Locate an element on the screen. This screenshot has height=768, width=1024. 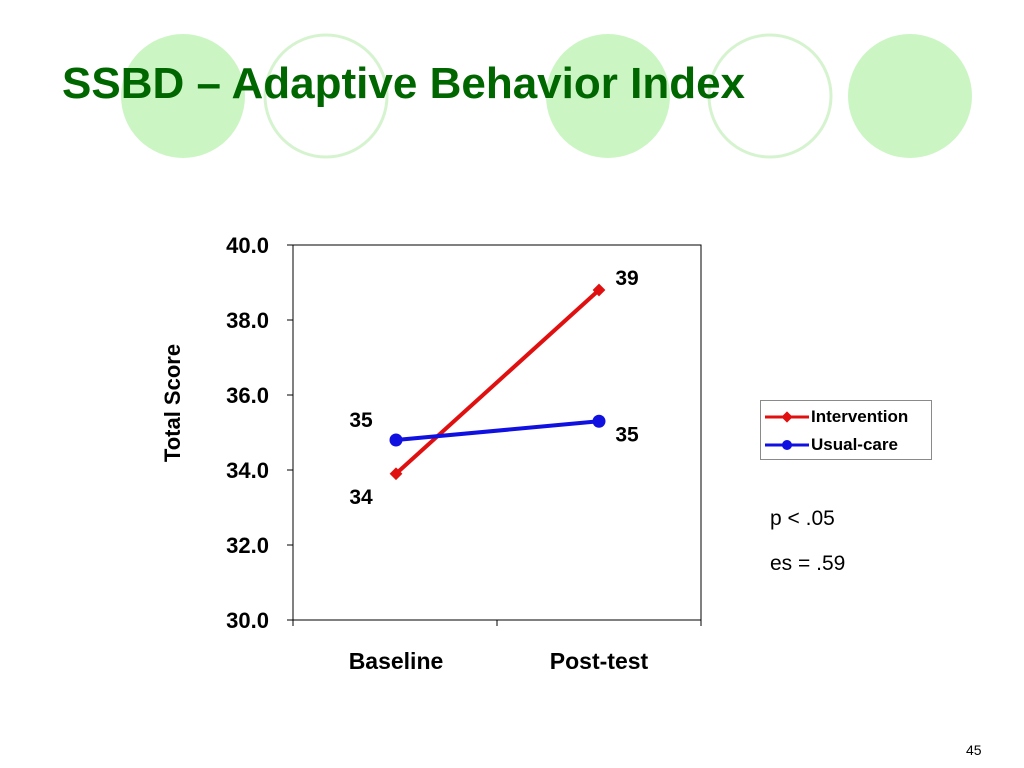
series-line-intervention is located at coordinates (497, 382).